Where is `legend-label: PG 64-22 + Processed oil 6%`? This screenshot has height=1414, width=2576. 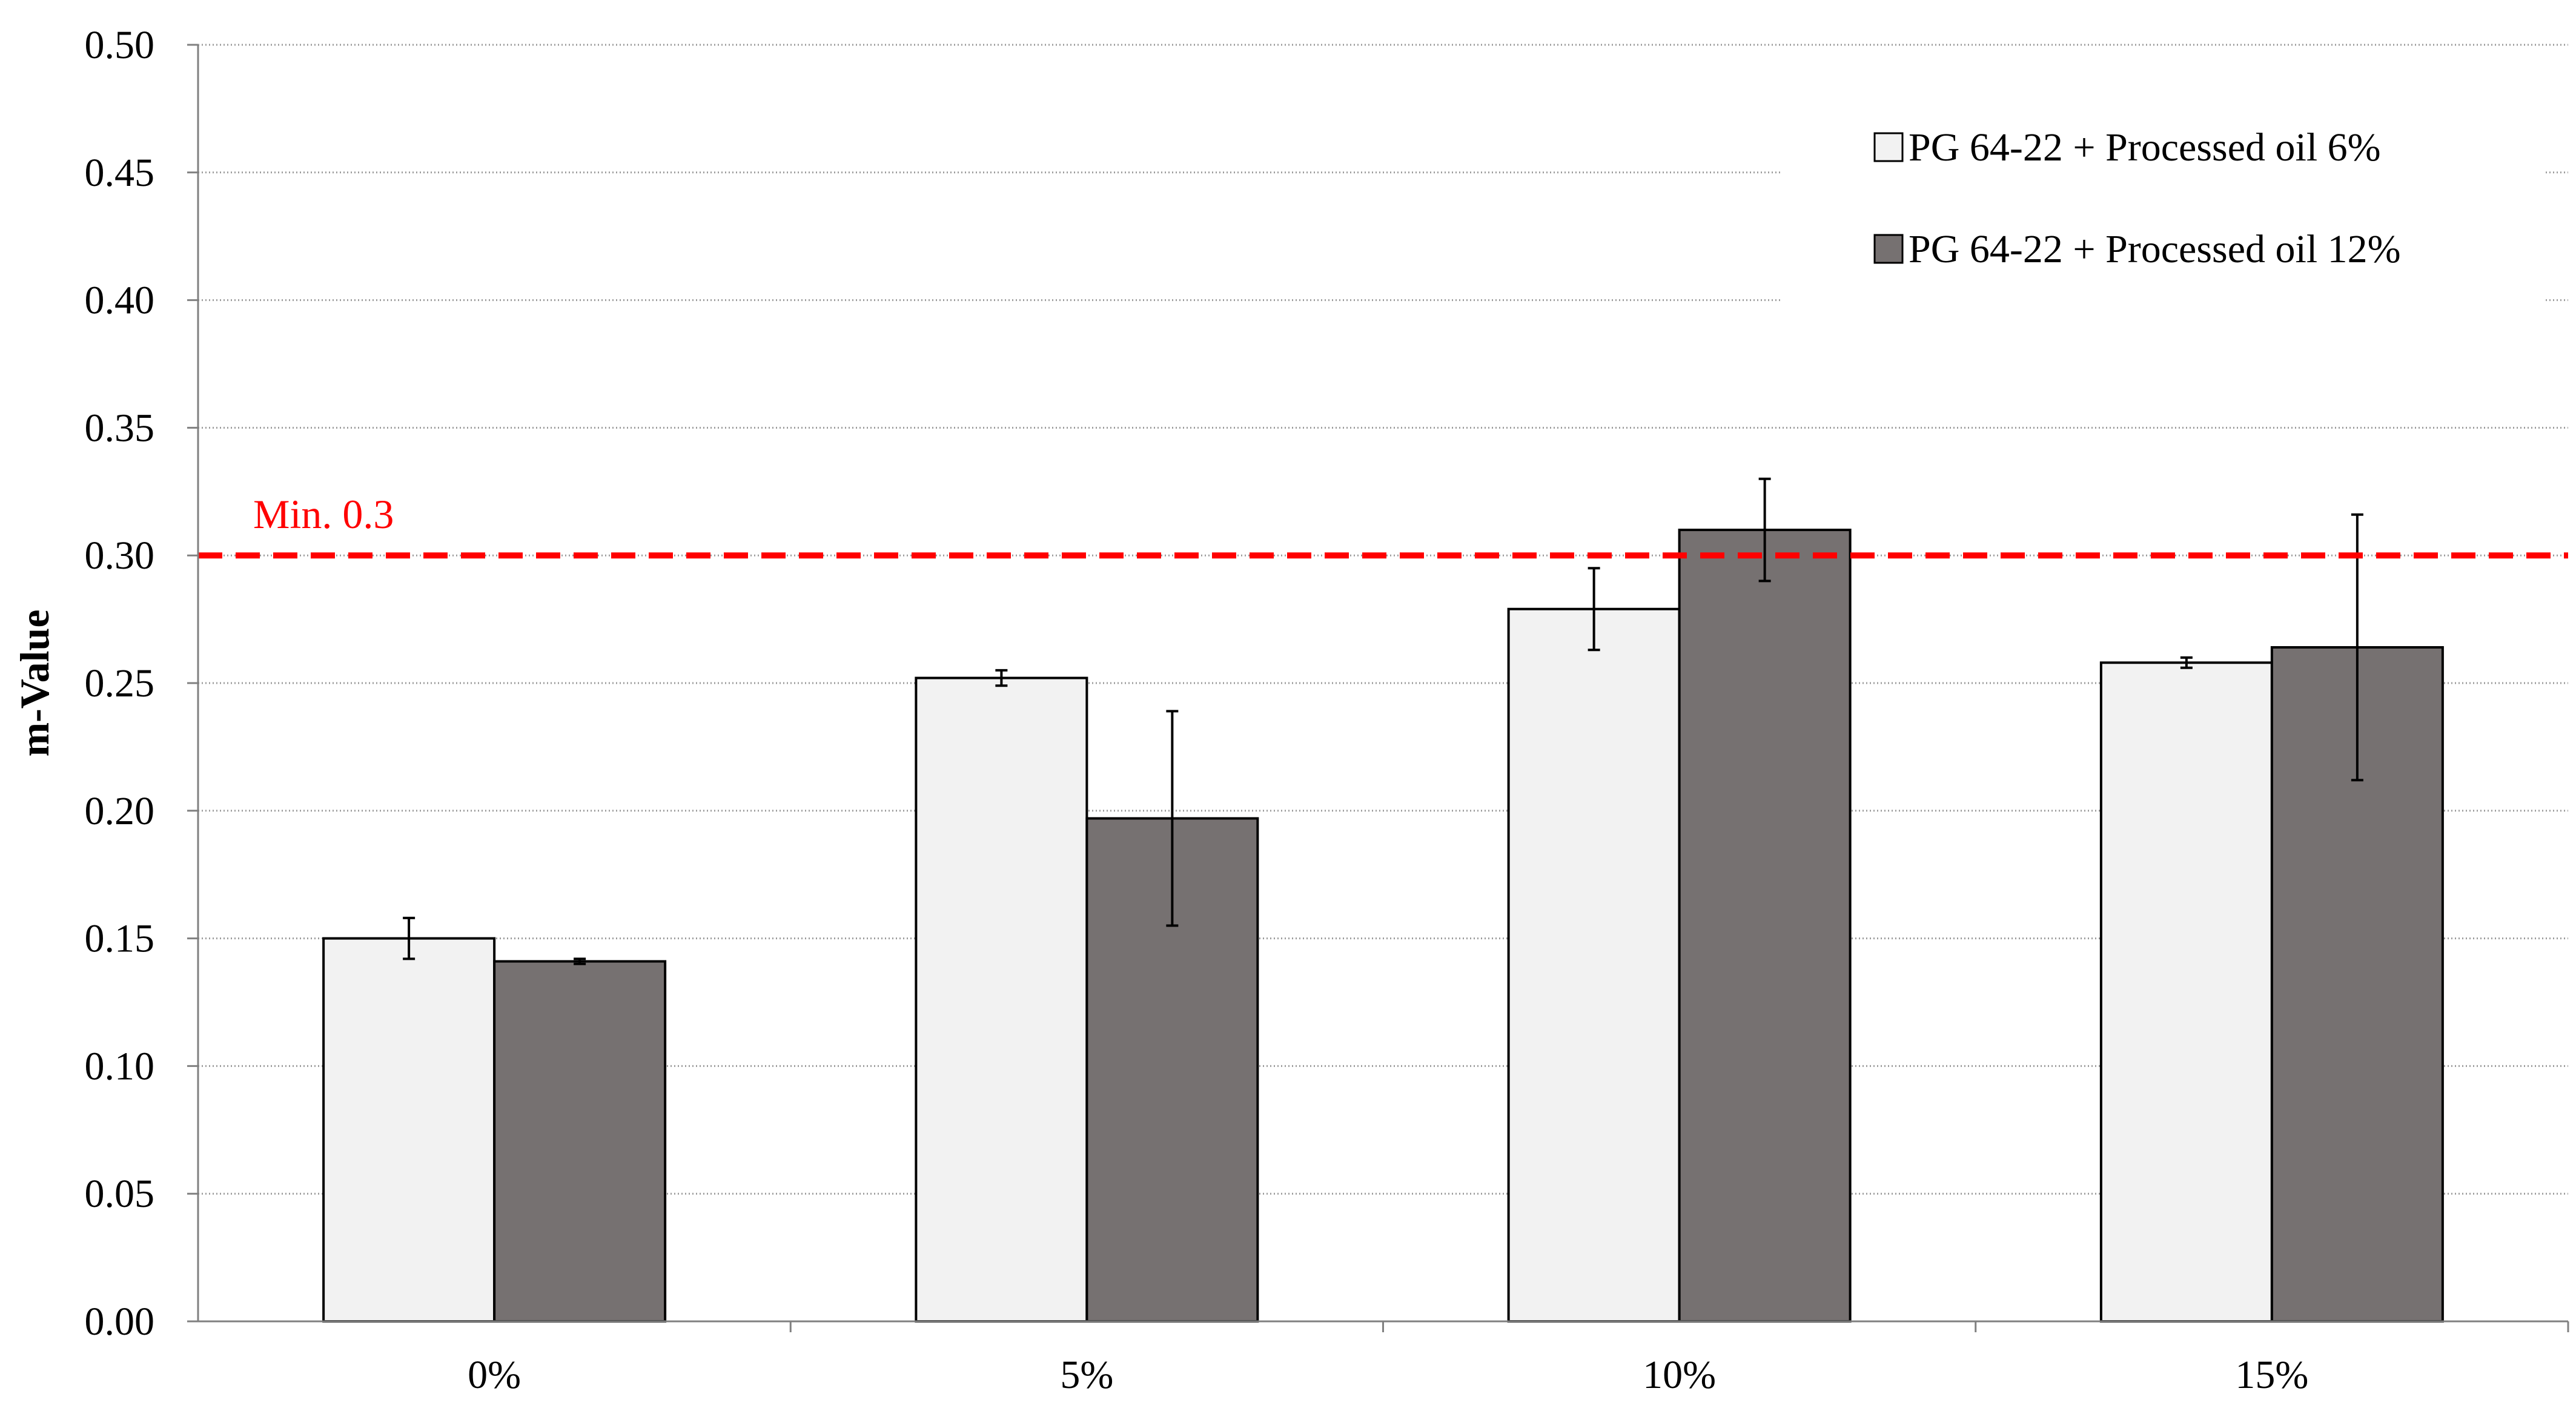
legend-label: PG 64-22 + Processed oil 6% is located at coordinates (2145, 147).